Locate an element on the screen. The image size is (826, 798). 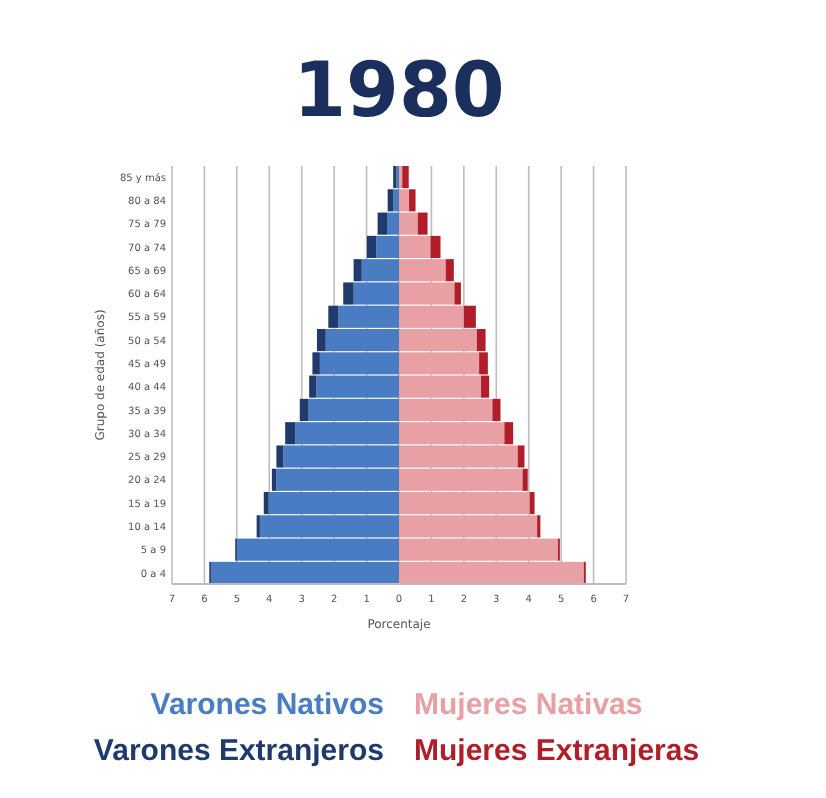
text: Varones Extranjeros is located at coordinates (238, 751).